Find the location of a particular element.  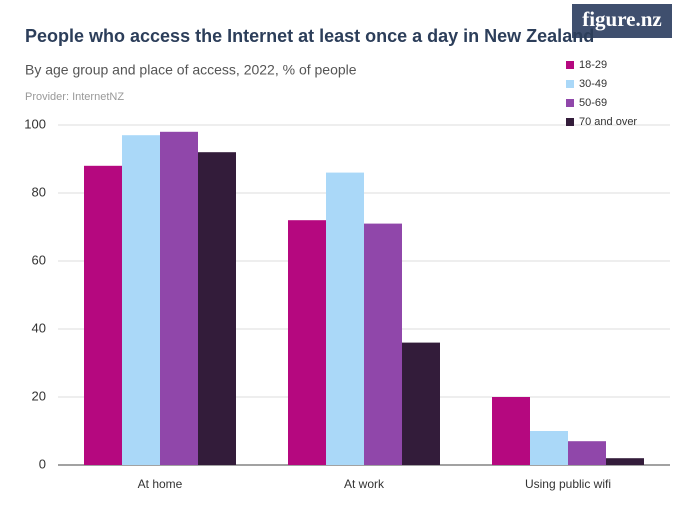

legend-label: 30-49 is located at coordinates (593, 84).